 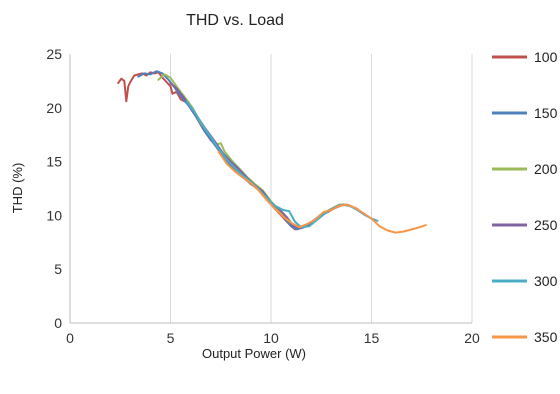 I want to click on chart-title: THD vs. Load, so click(x=235, y=20).